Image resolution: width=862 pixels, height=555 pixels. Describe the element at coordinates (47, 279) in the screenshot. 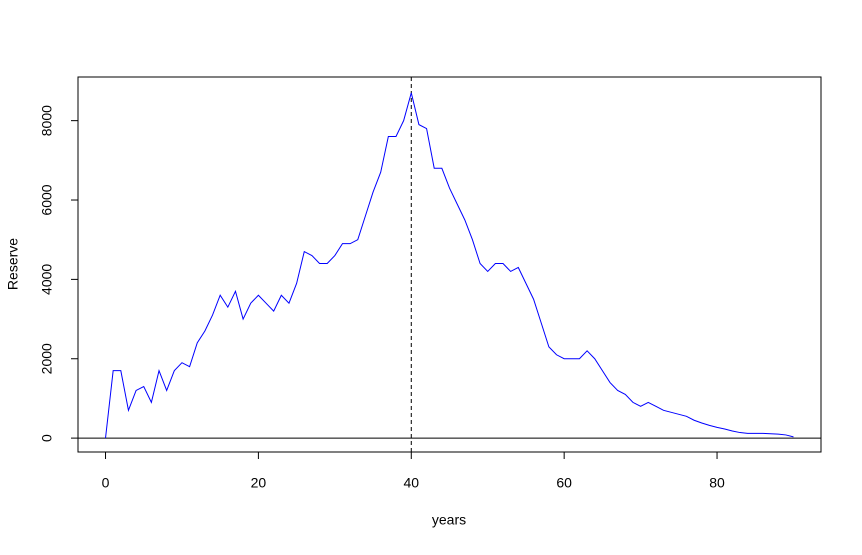

I see `y-tick-label: 4000` at that location.